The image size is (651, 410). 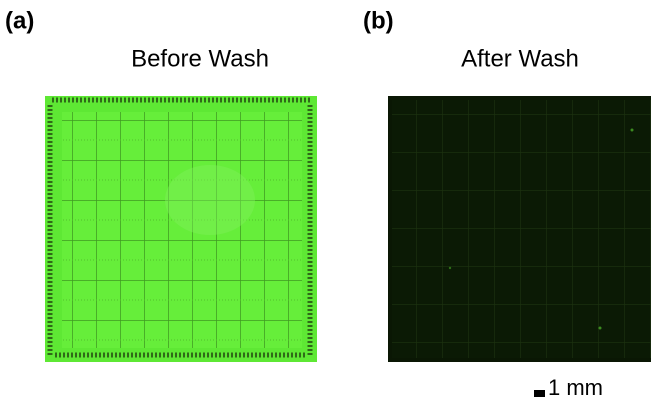 I want to click on scale-bar-label: 1 mm, so click(x=575, y=387).